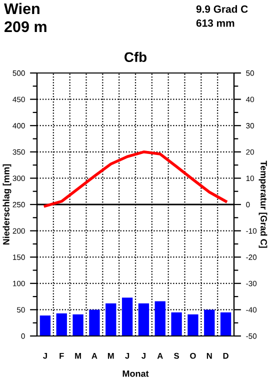 Image resolution: width=270 pixels, height=378 pixels. What do you see at coordinates (193, 355) in the screenshot?
I see `x-tick-label: O` at bounding box center [193, 355].